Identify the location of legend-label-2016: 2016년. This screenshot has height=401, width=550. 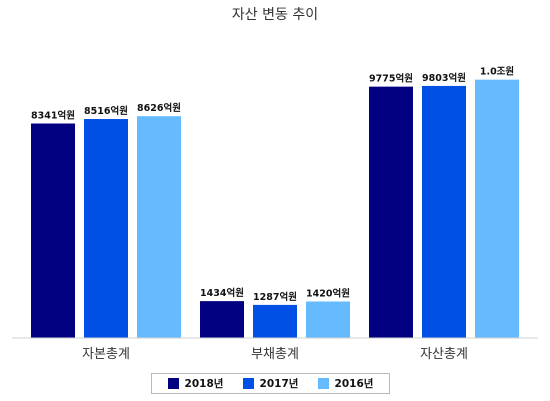
(354, 384).